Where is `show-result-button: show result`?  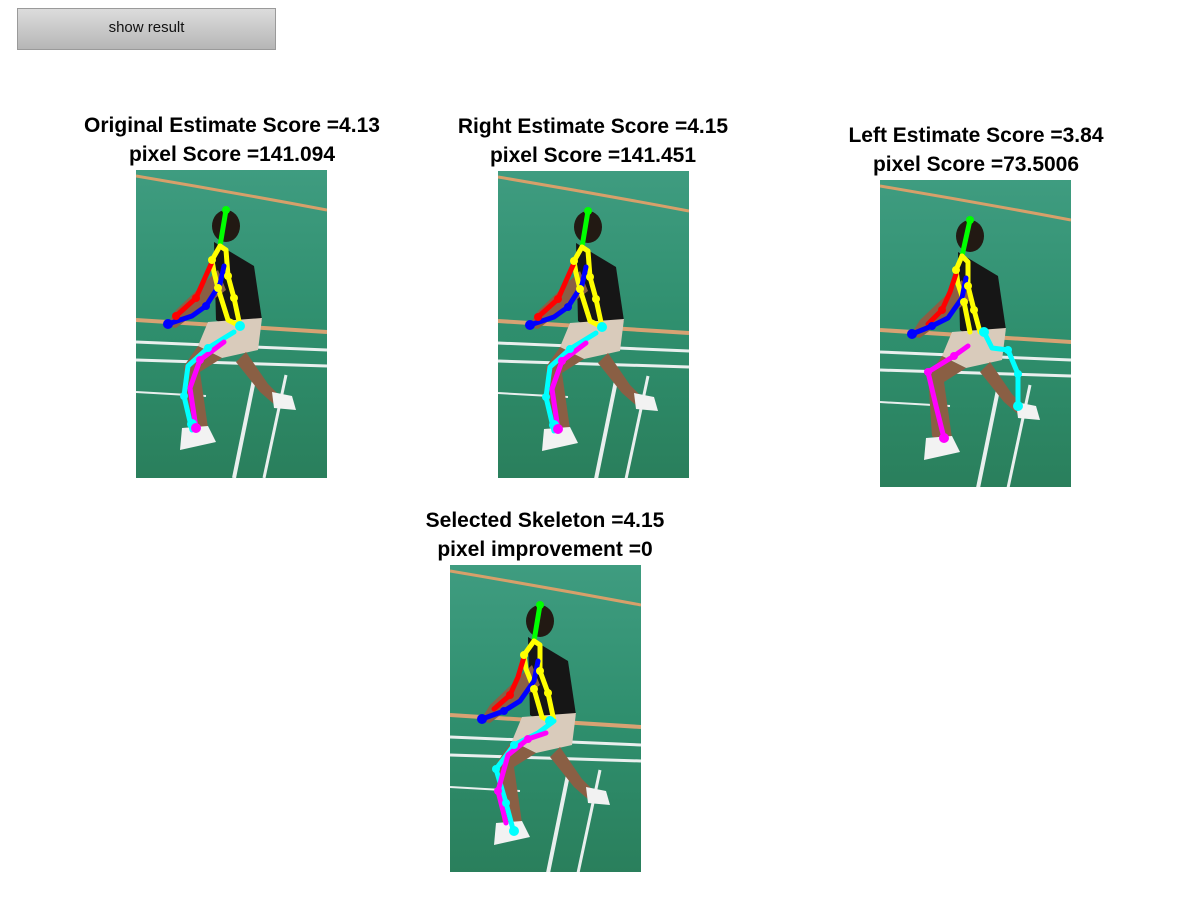
show-result-button: show result is located at coordinates (146, 29).